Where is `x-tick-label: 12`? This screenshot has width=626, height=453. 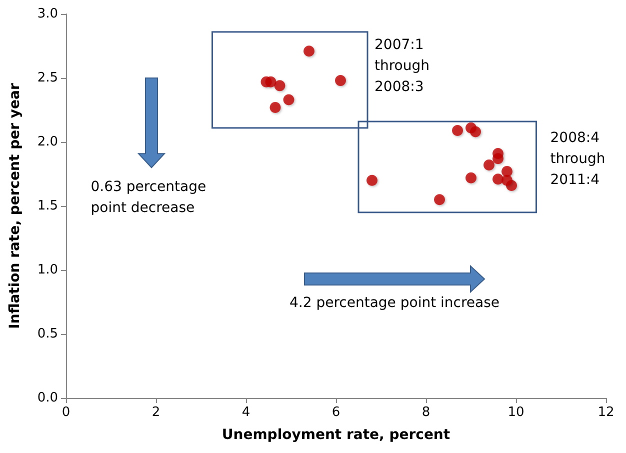 x-tick-label: 12 is located at coordinates (606, 412).